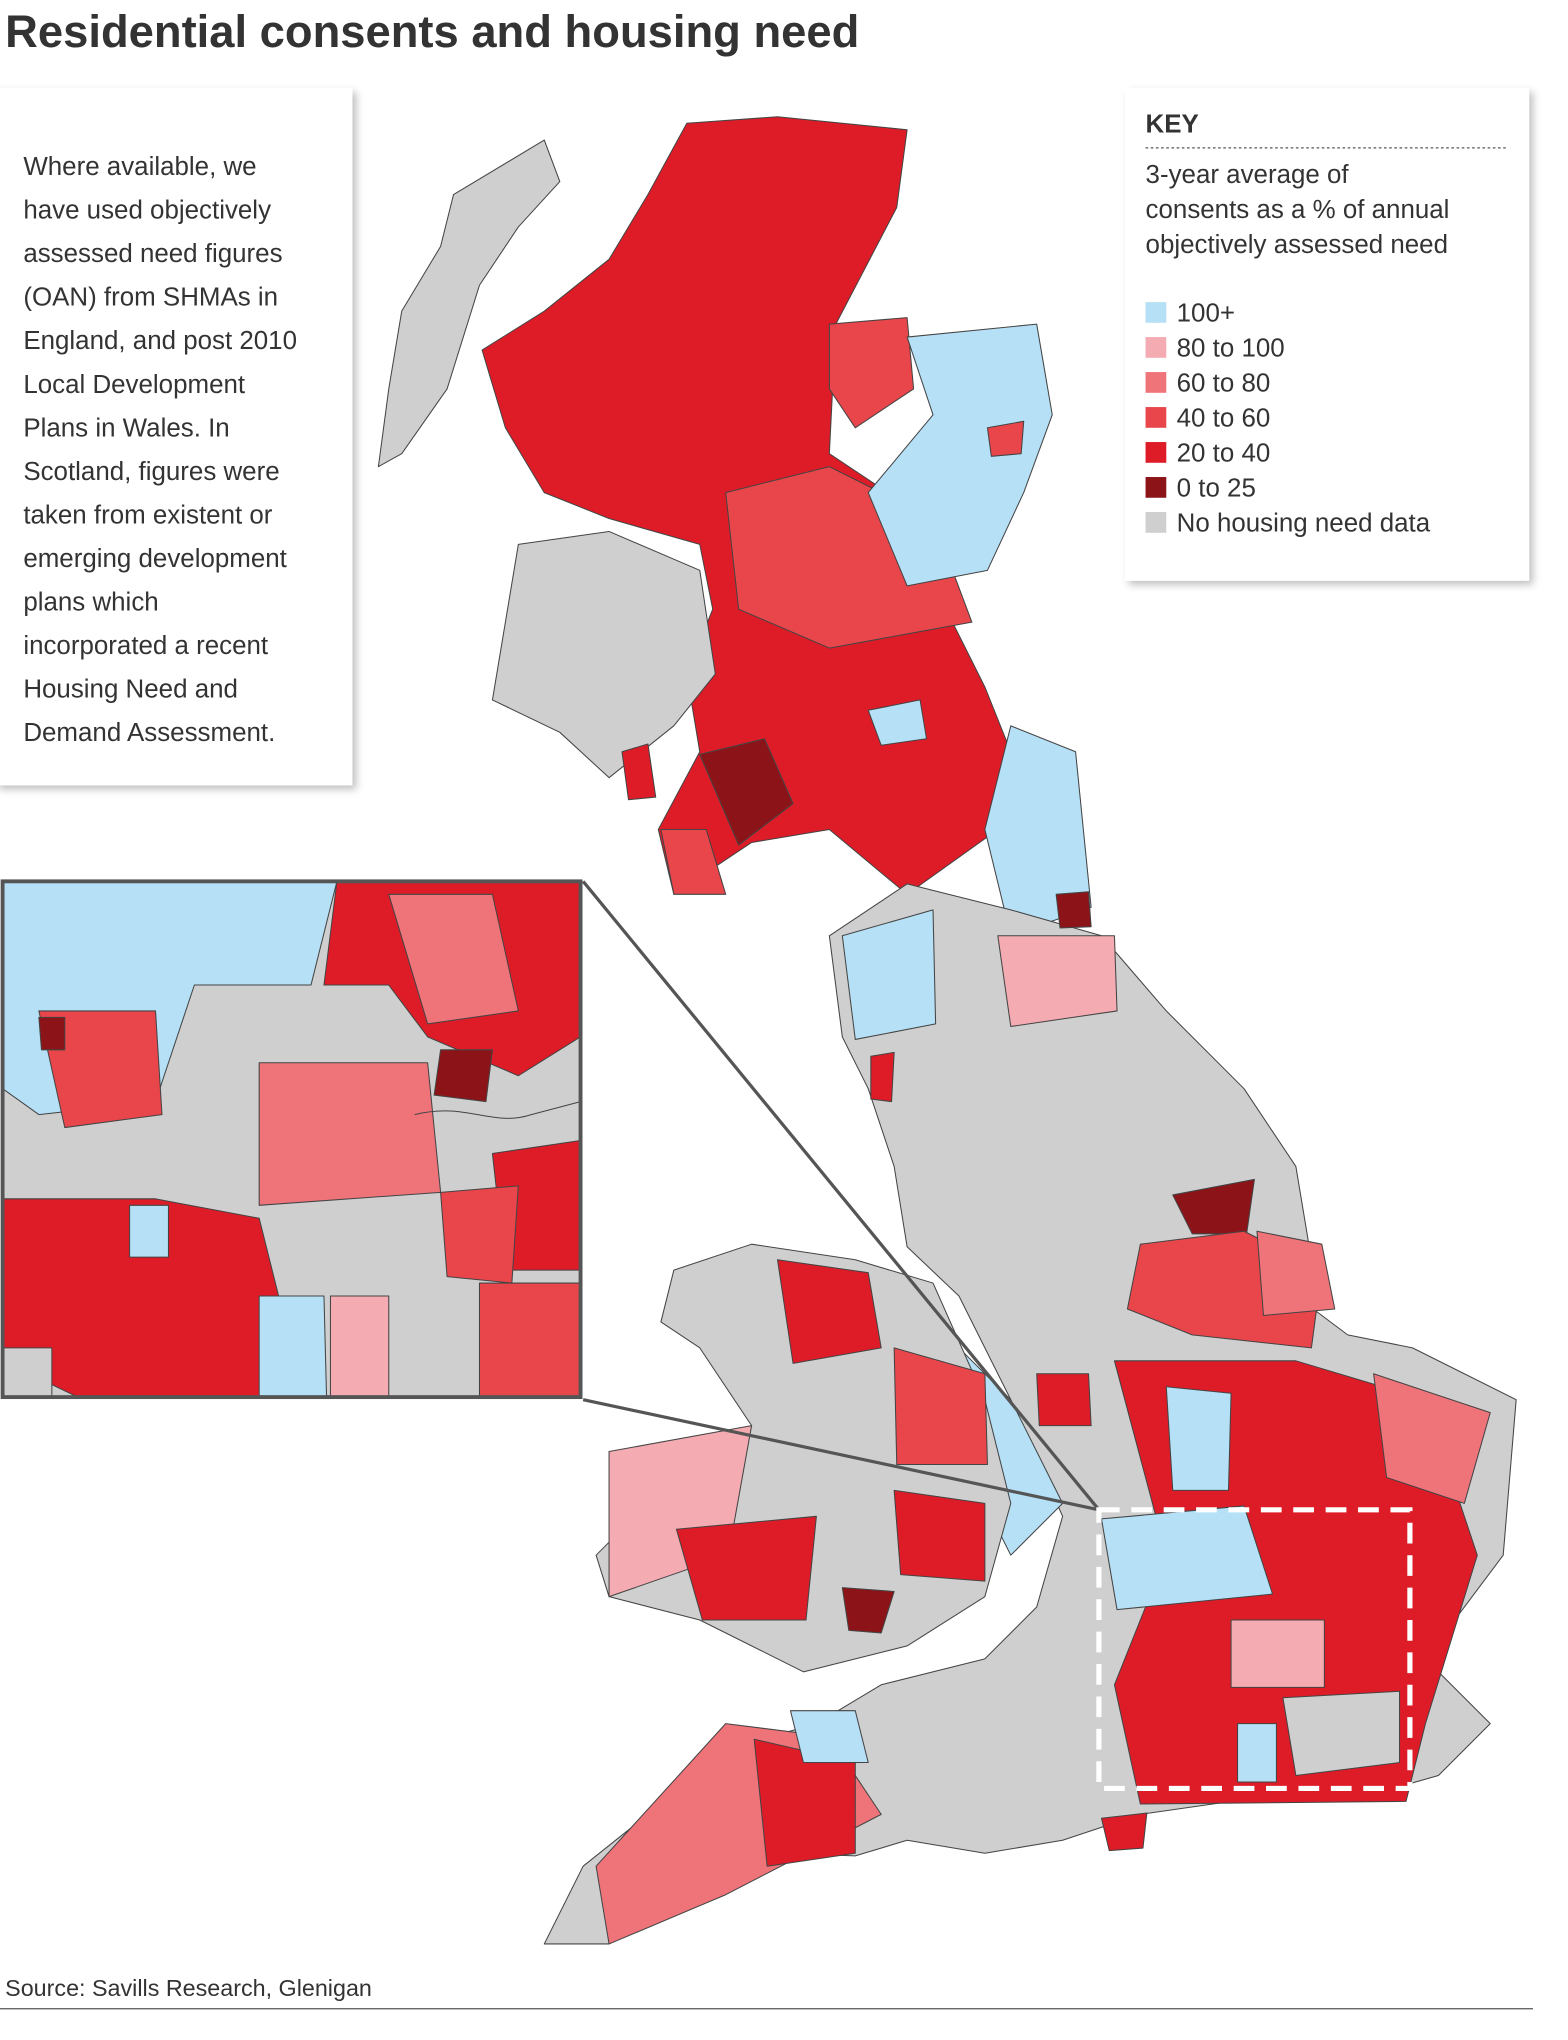 This screenshot has height=2040, width=1568. Describe the element at coordinates (130, 690) in the screenshot. I see `note-line: Housing Need and` at that location.